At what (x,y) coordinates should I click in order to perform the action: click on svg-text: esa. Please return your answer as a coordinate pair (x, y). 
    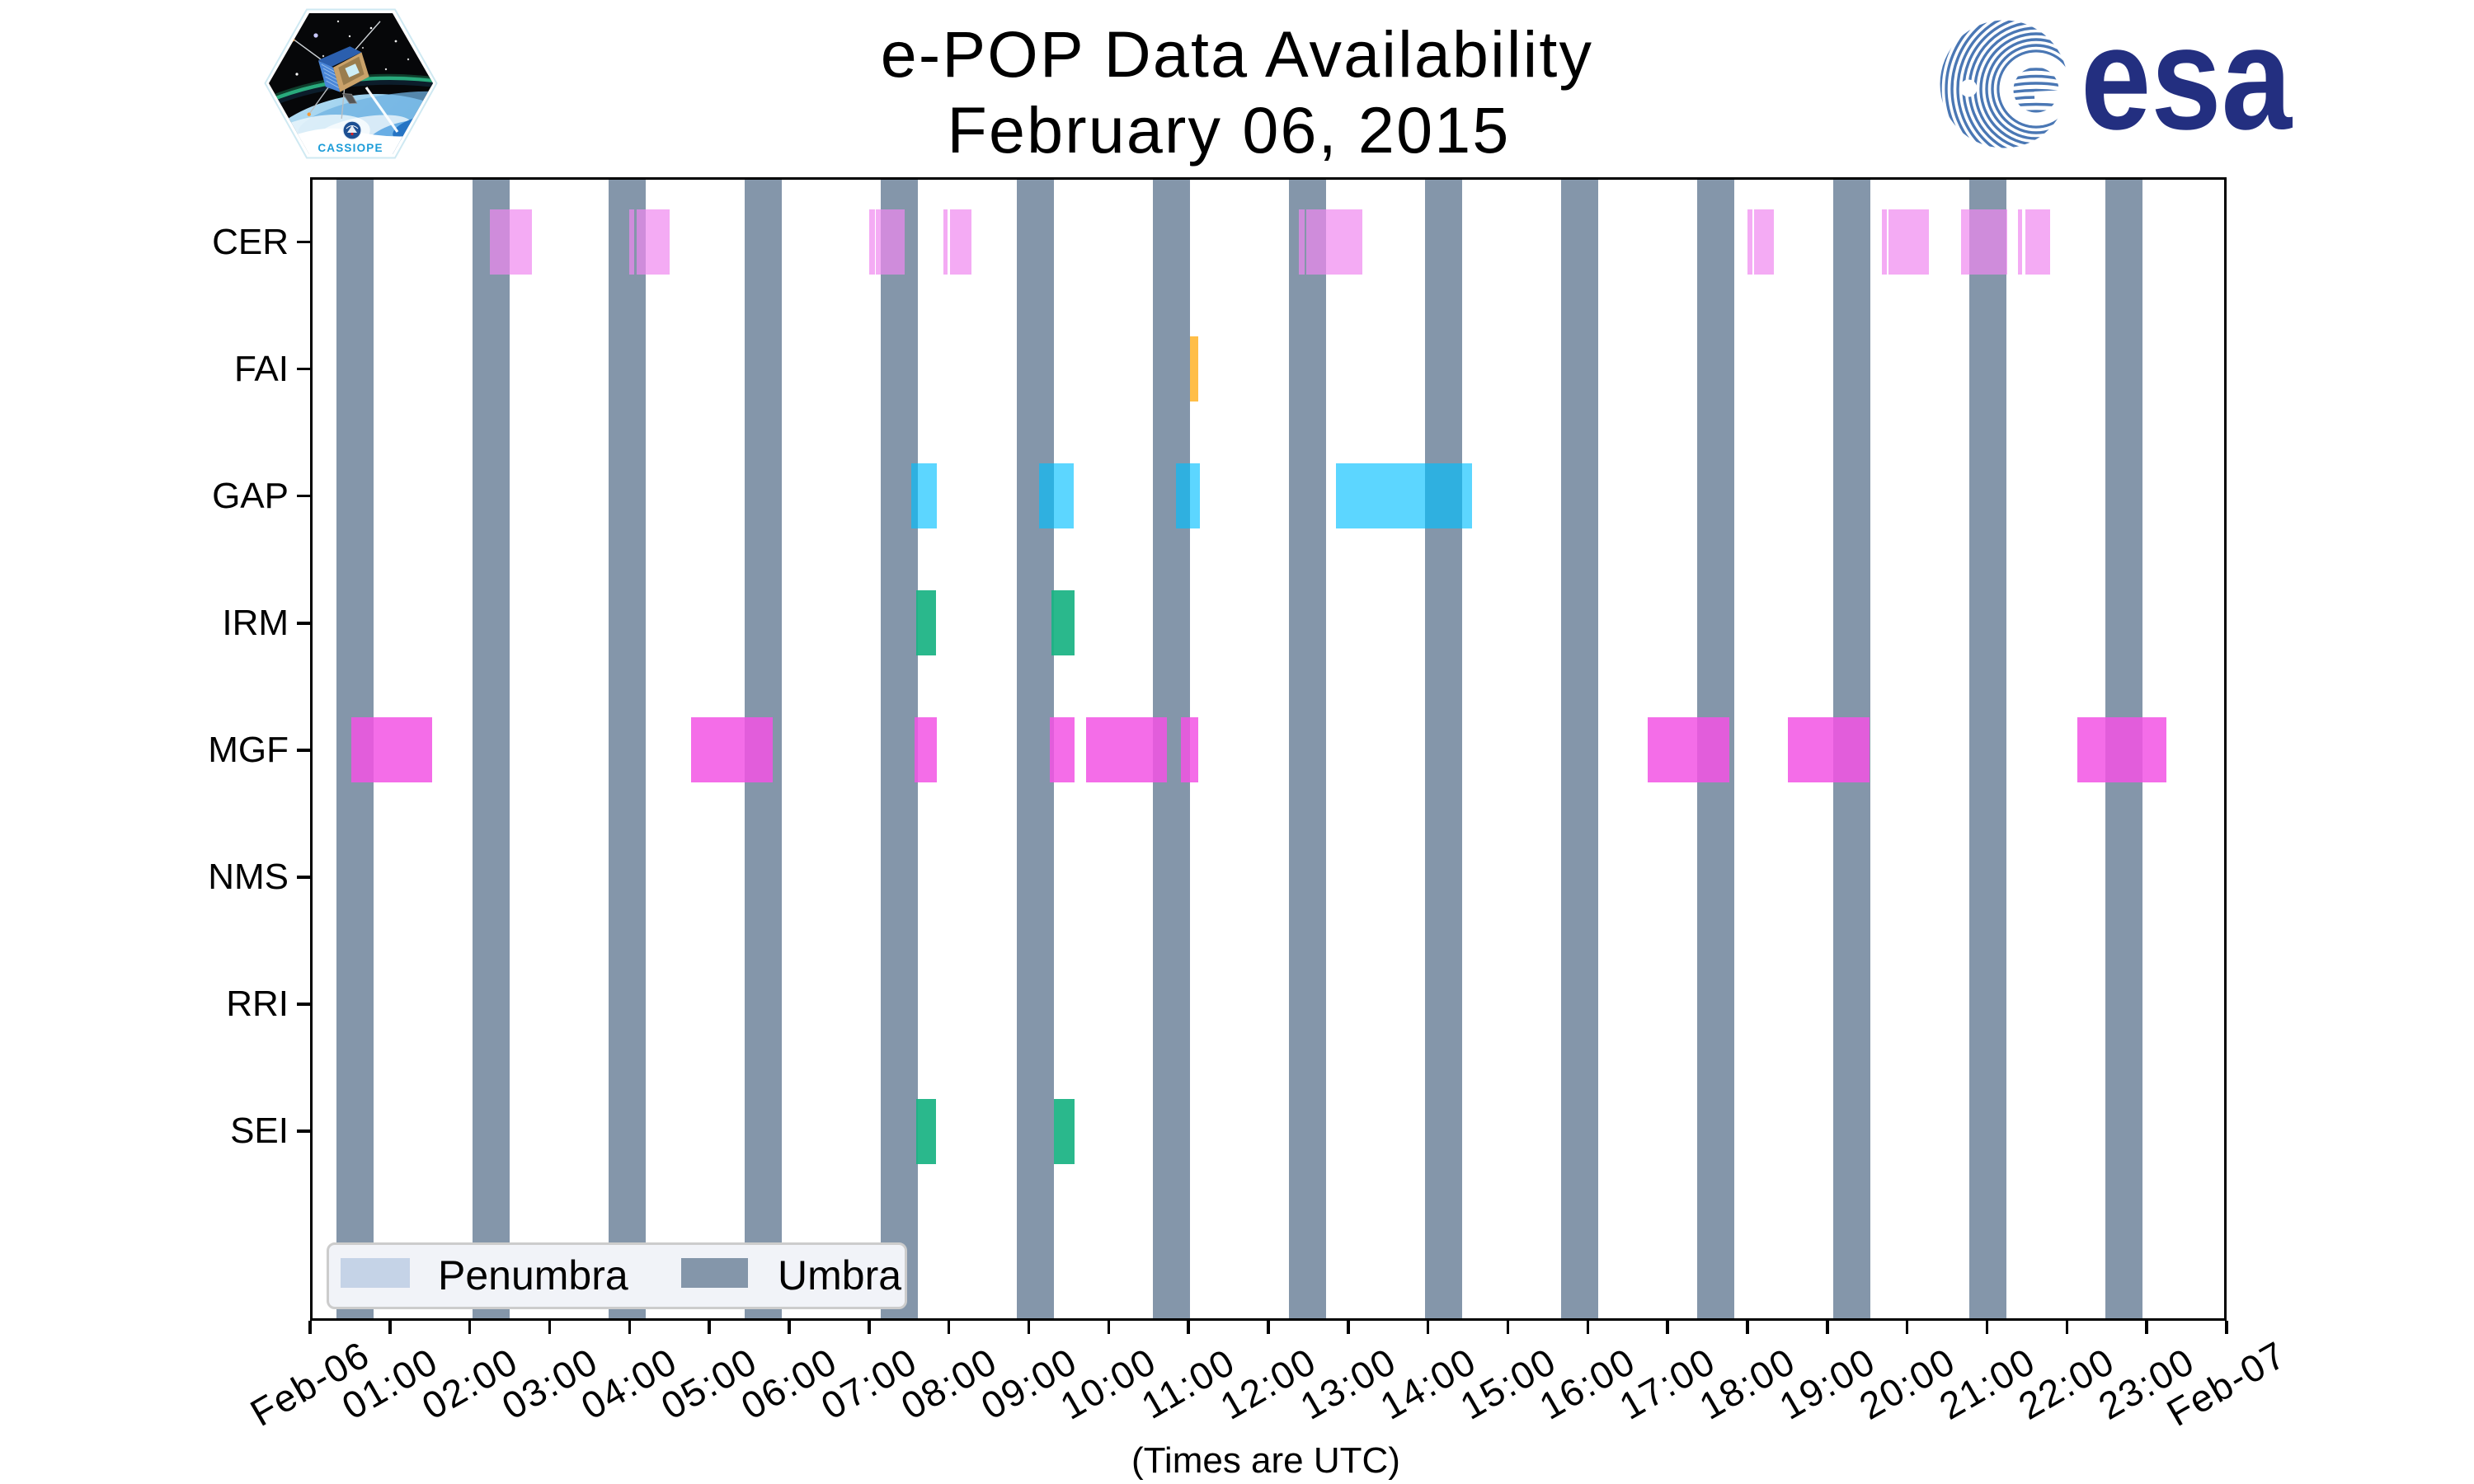
    Looking at the image, I should click on (2187, 82).